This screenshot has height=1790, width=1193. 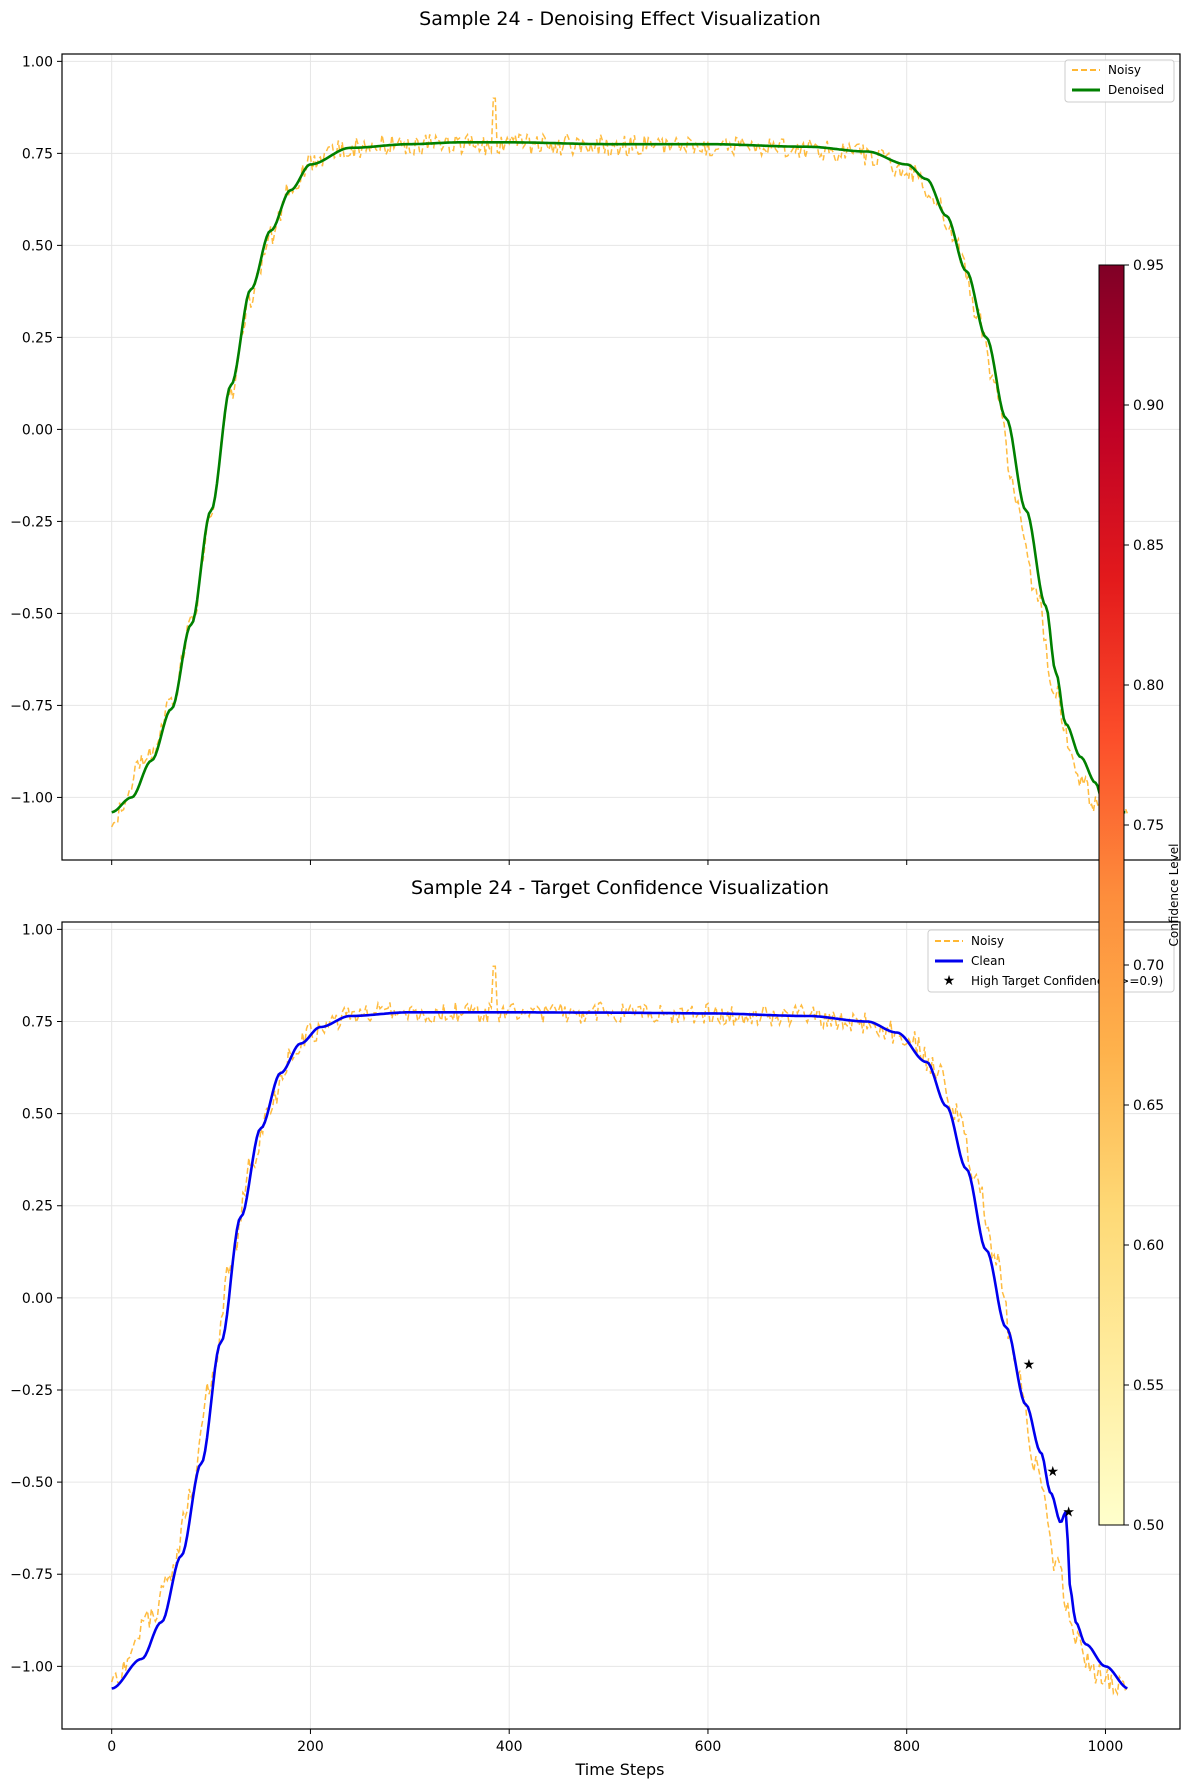 What do you see at coordinates (310, 1747) in the screenshot?
I see `x-tick-label: 200` at bounding box center [310, 1747].